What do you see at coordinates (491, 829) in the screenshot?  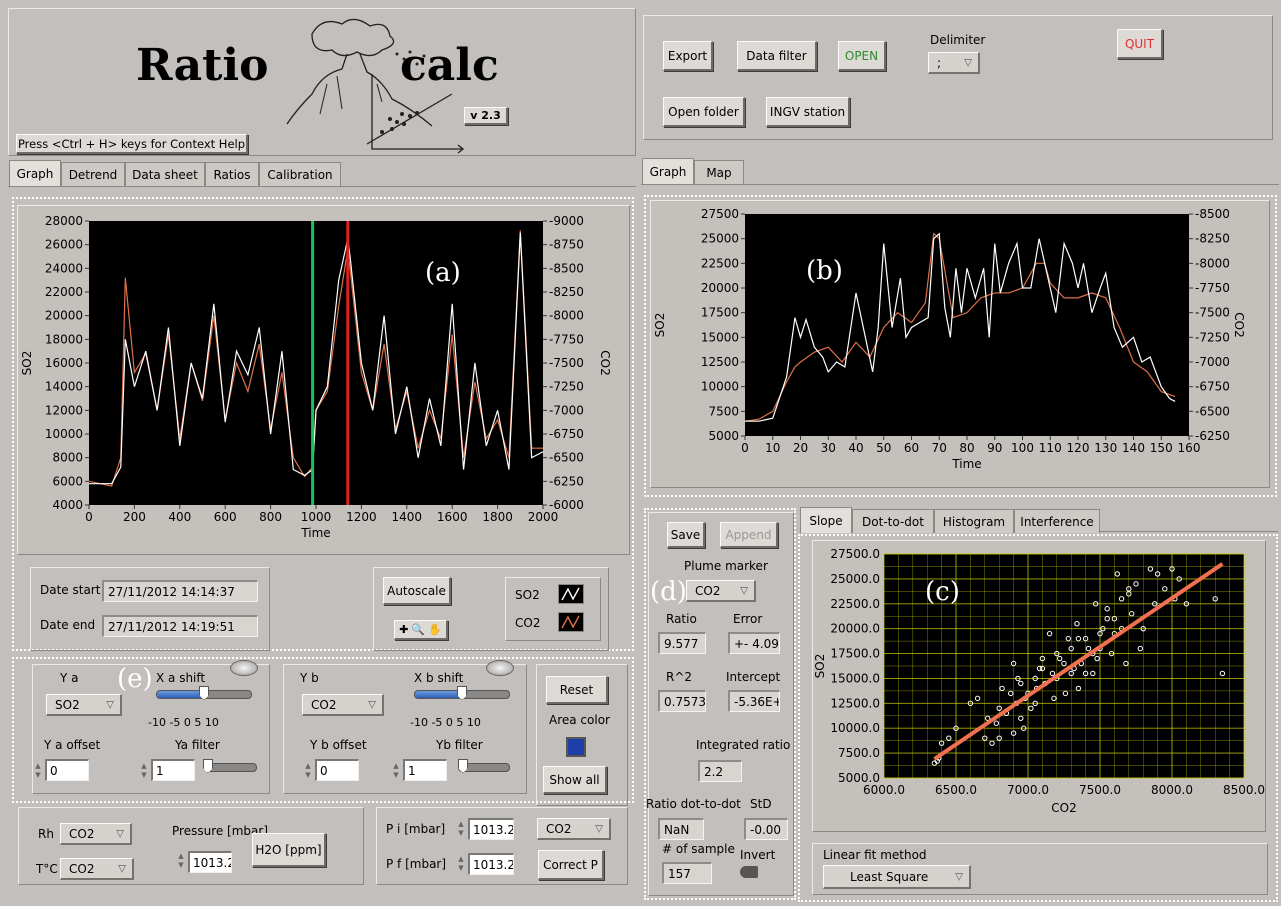 I see `pi-input: 1013.2` at bounding box center [491, 829].